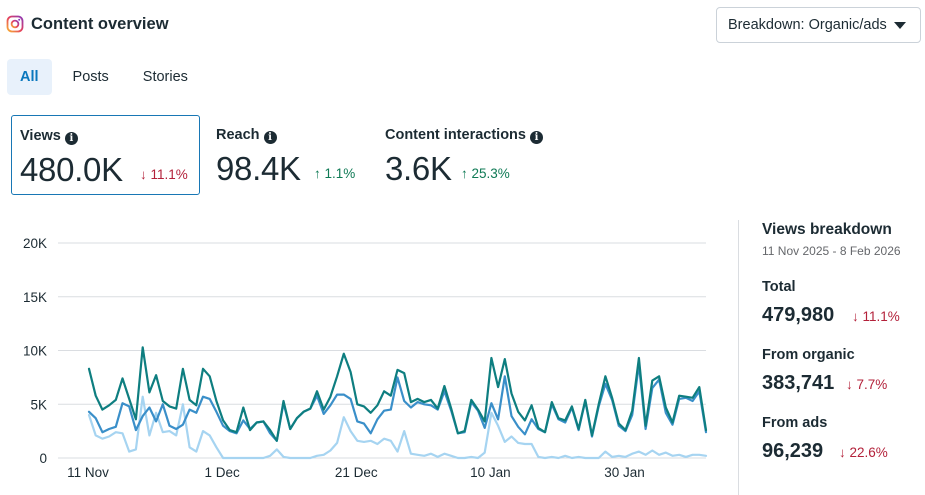 The width and height of the screenshot is (925, 495). What do you see at coordinates (881, 316) in the screenshot?
I see `breakdown-change-text: 11.1%` at bounding box center [881, 316].